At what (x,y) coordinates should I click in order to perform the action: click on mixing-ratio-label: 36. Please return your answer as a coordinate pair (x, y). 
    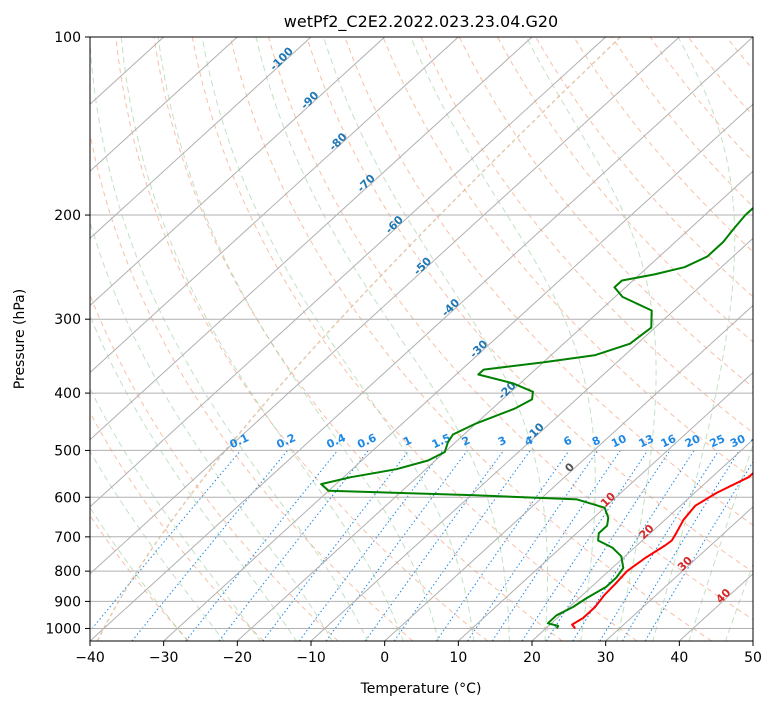
    Looking at the image, I should click on (759, 441).